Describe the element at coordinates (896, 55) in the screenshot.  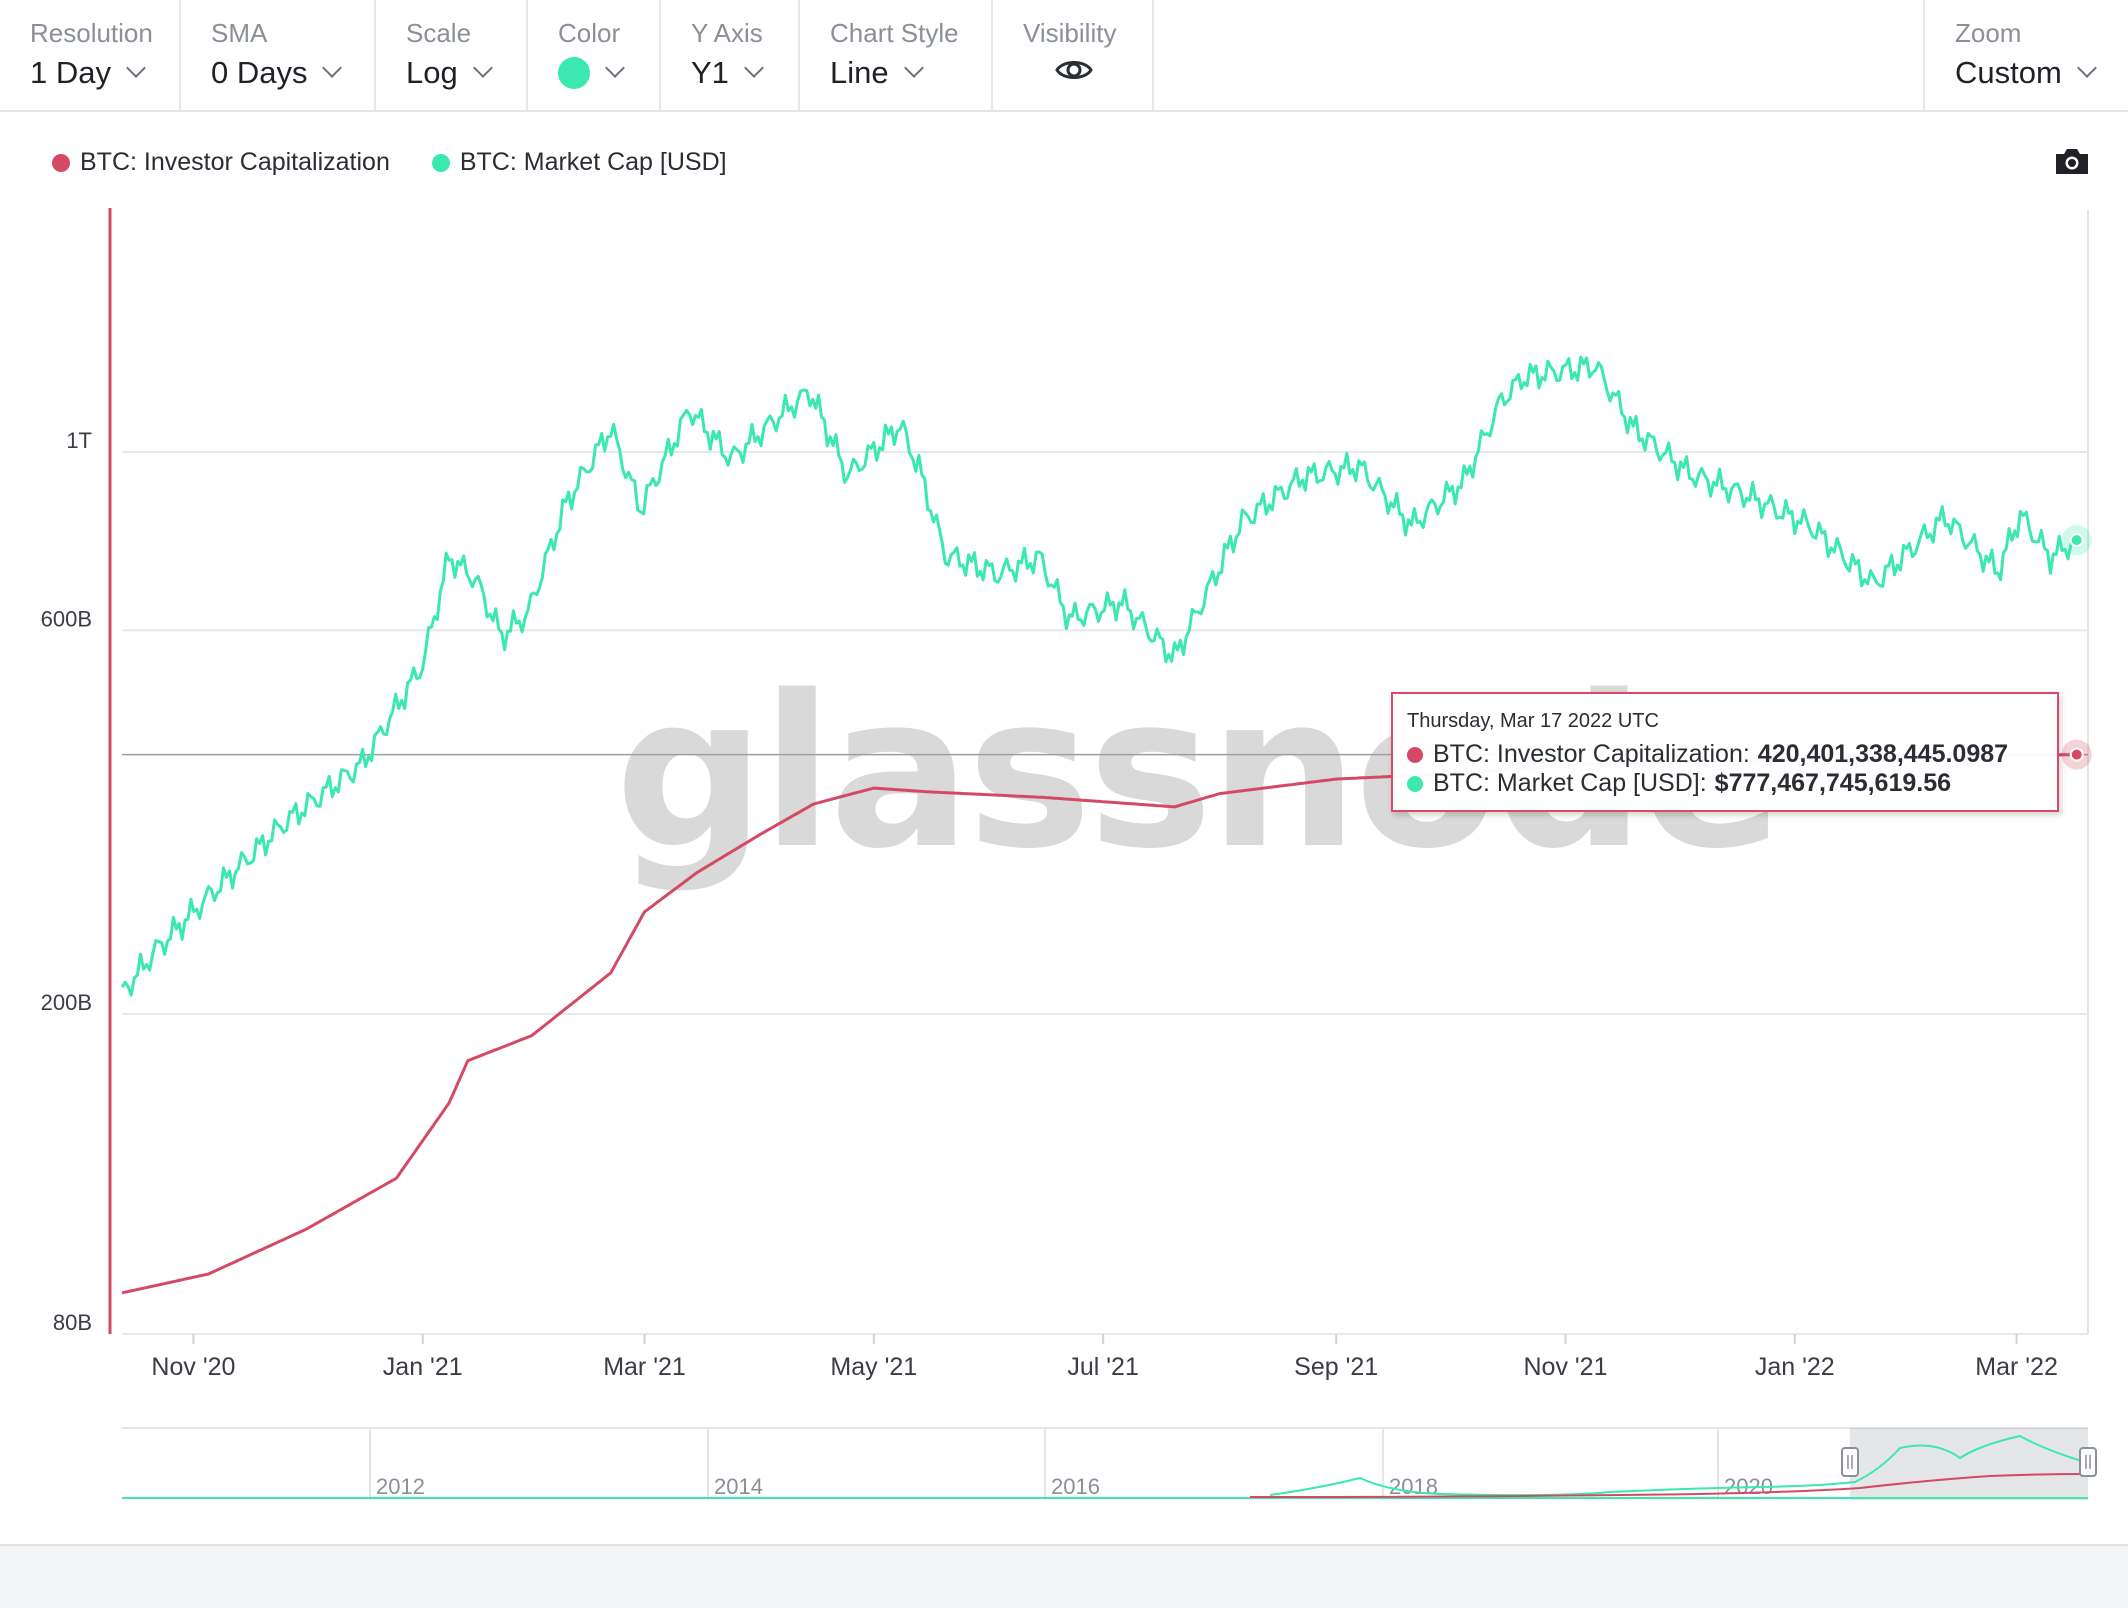
I see `chart-style-control: Chart Style Line` at that location.